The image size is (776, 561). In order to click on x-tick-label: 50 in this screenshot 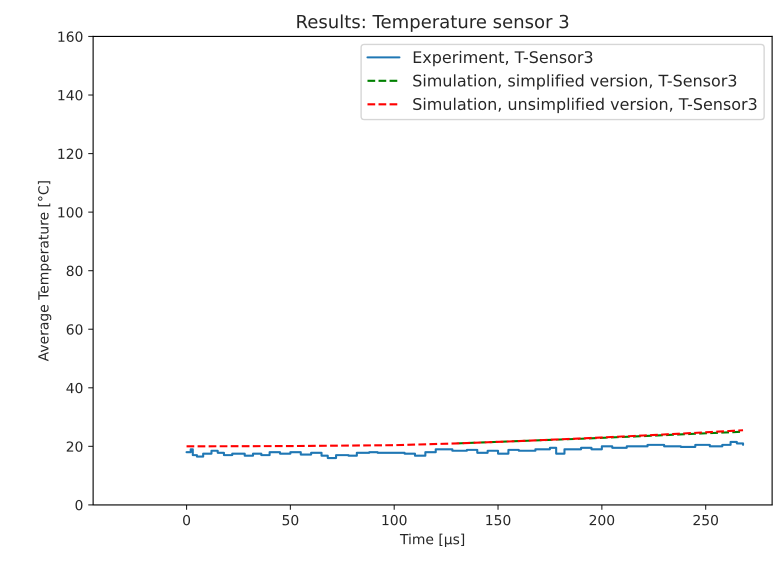, I will do `click(290, 520)`.